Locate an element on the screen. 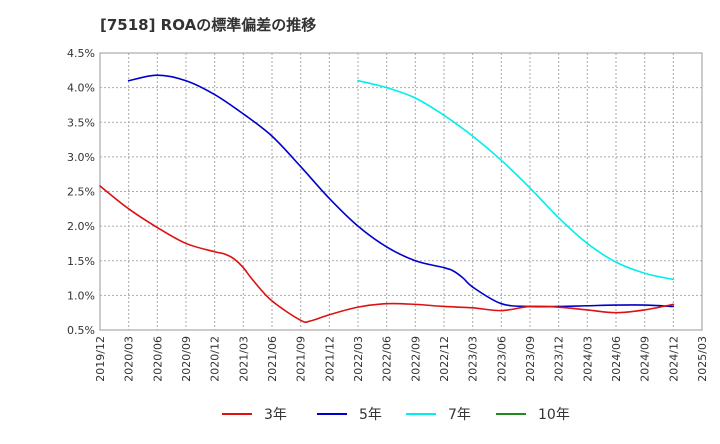 This screenshot has width=720, height=444. chart-title: [7518] ROAの標準偏差の推移 is located at coordinates (208, 25).